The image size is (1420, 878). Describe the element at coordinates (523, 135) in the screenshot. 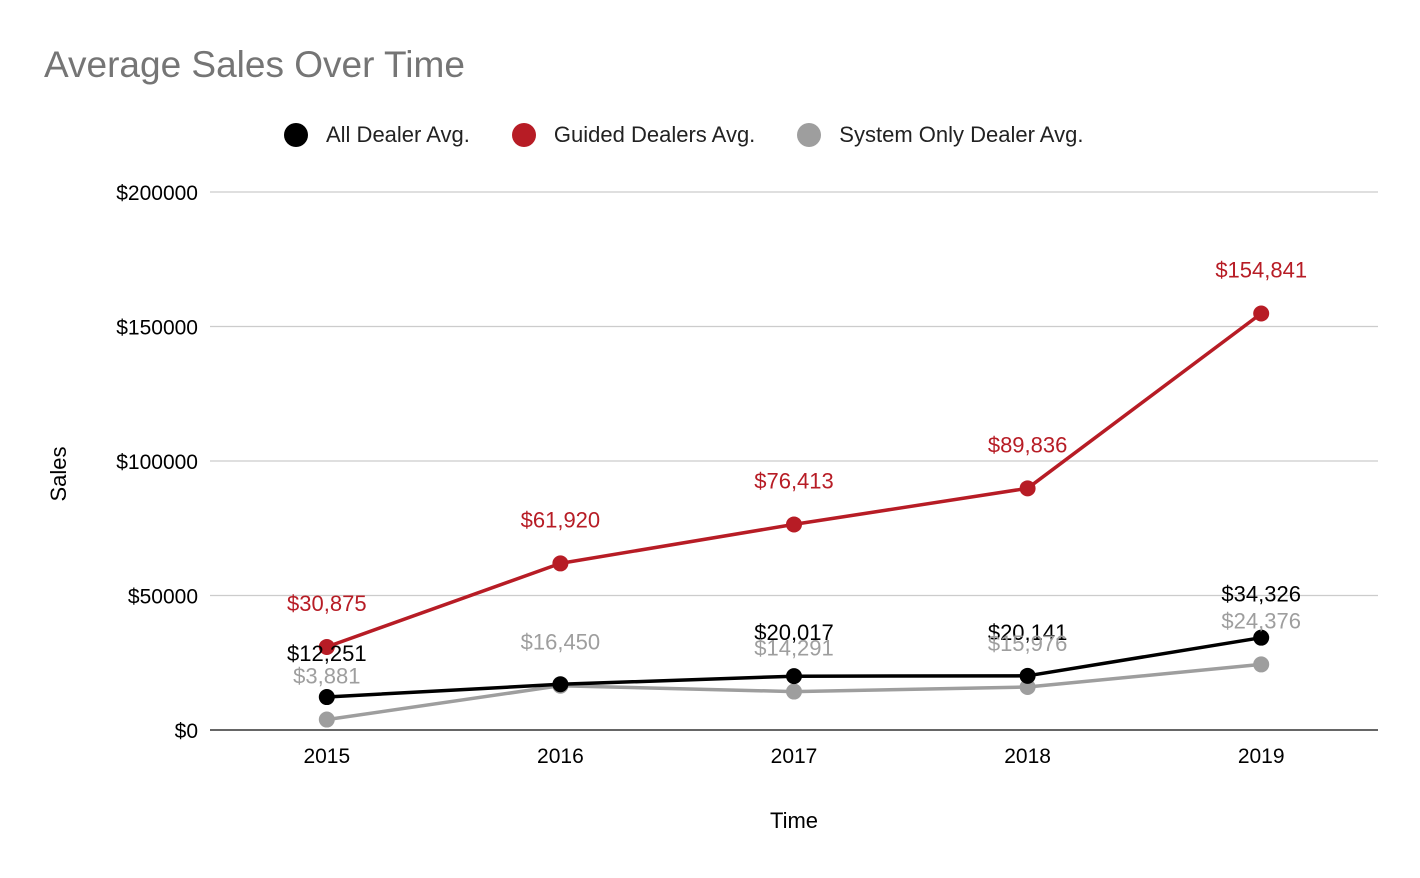

I see `legend-marker-guided-dealers` at that location.